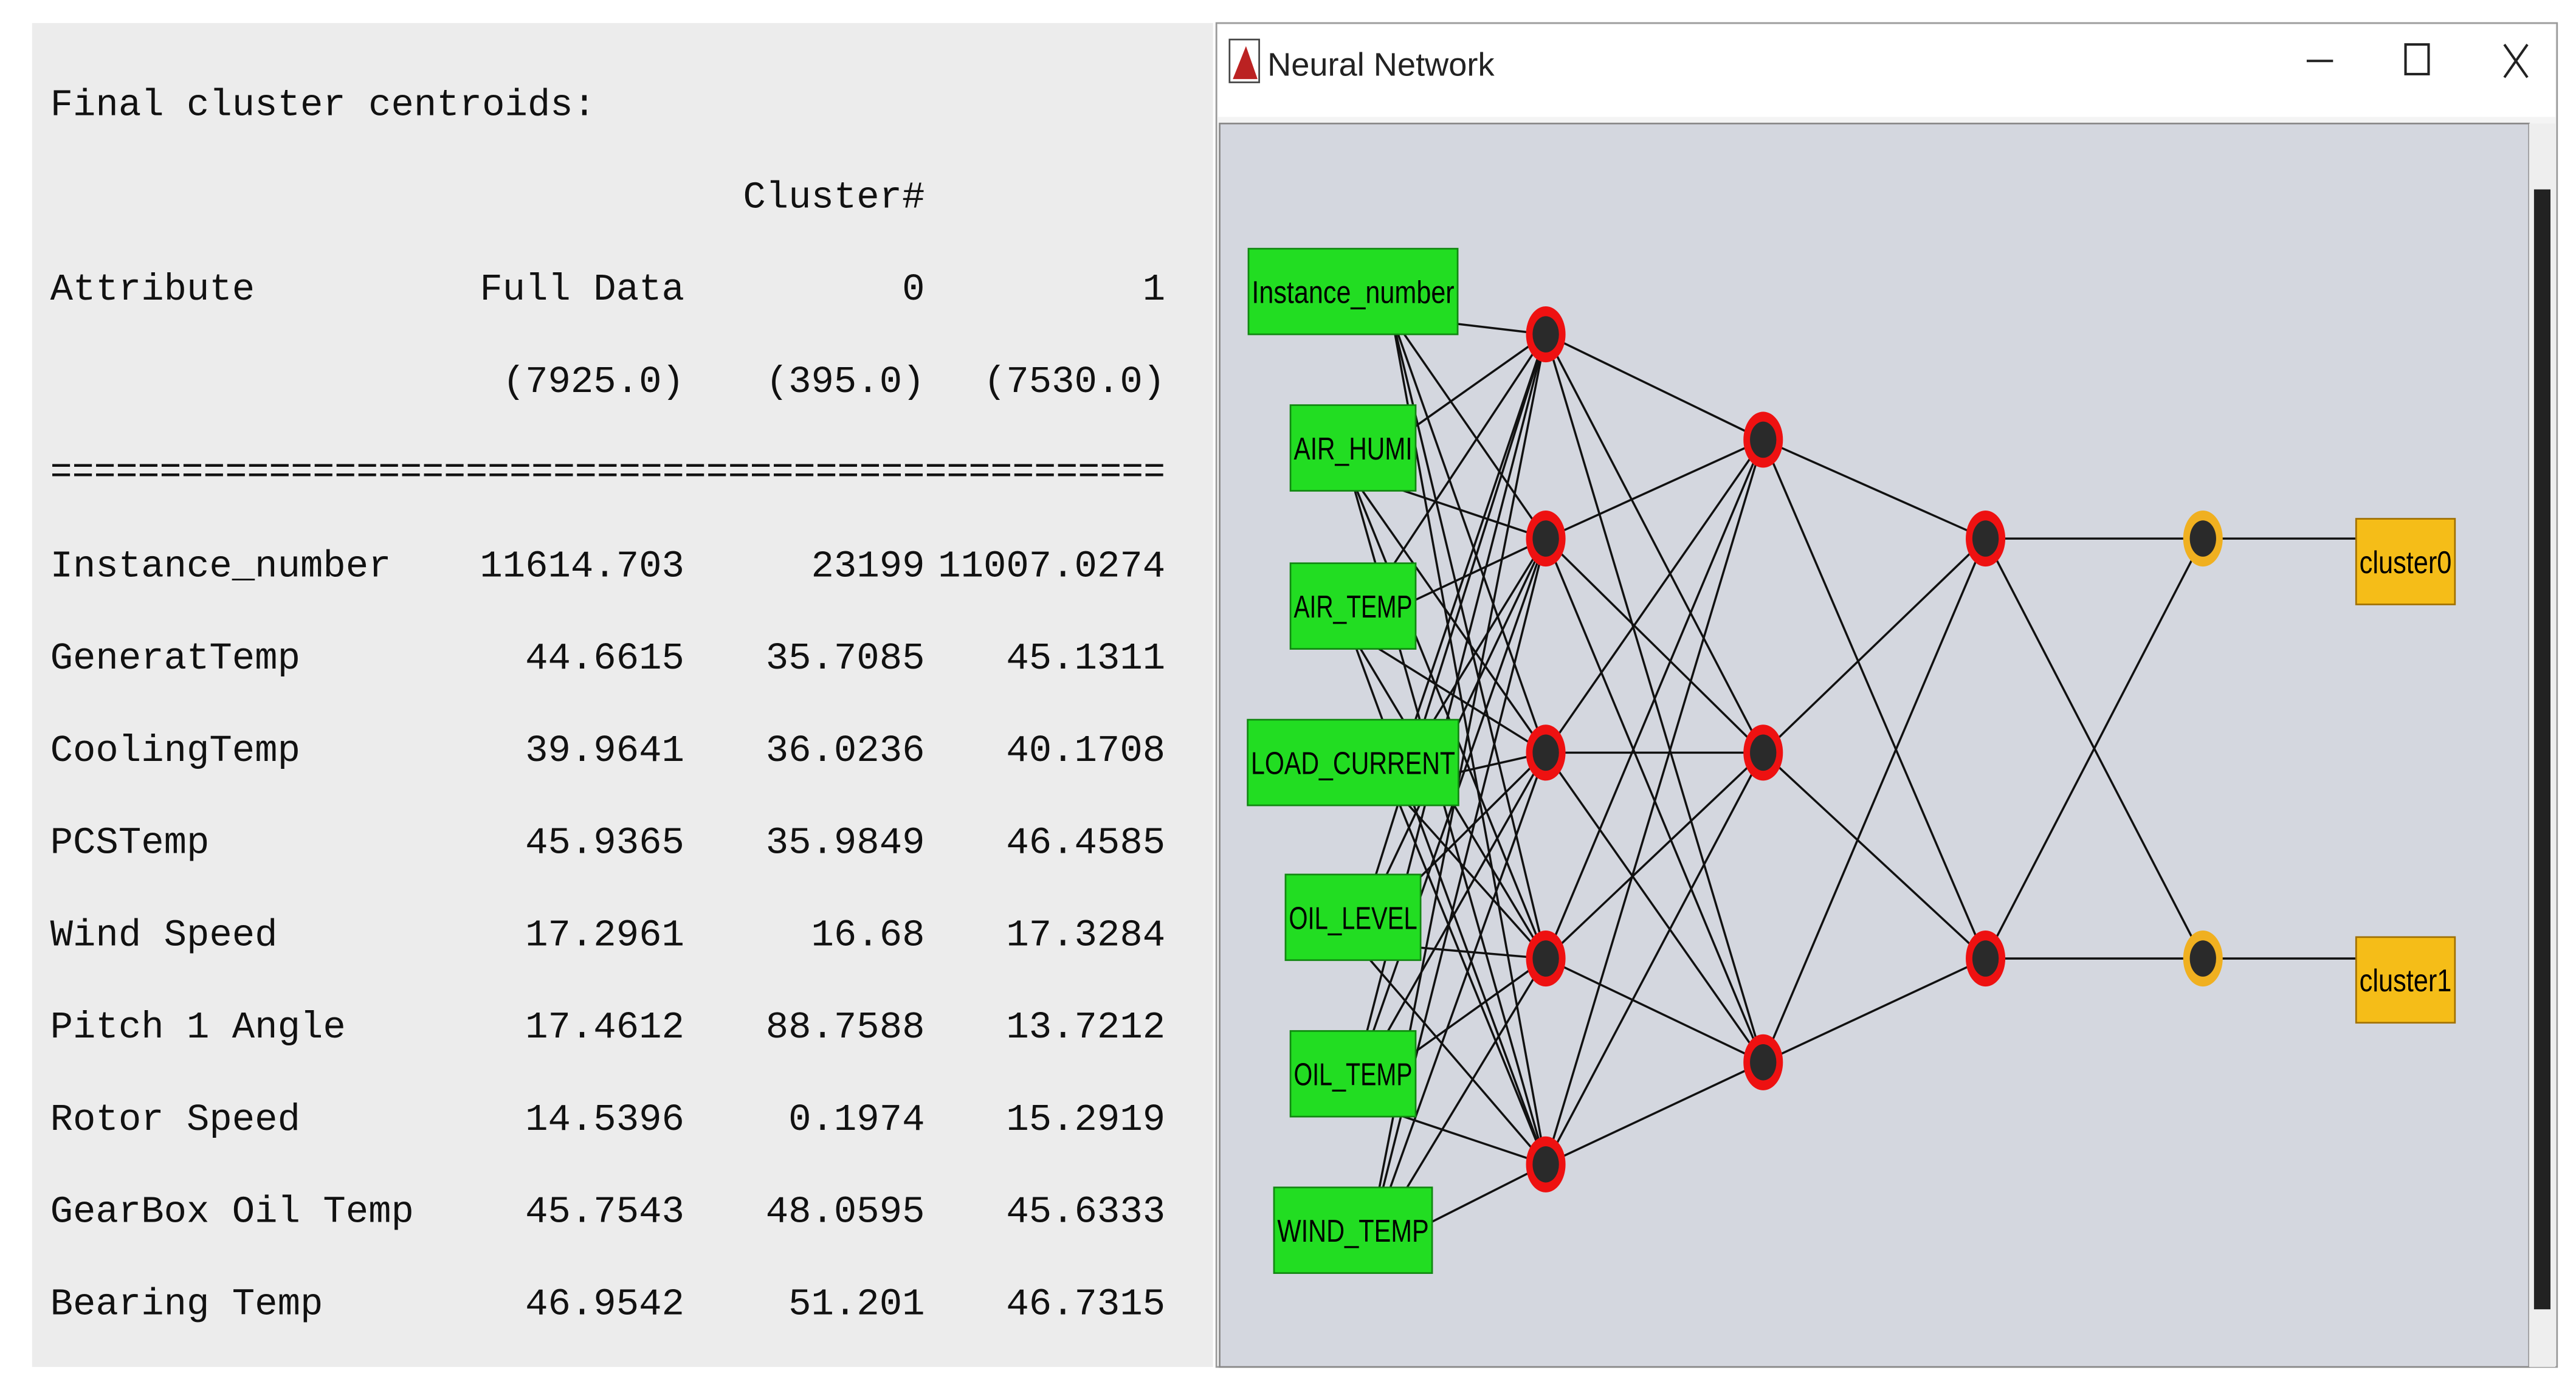 The height and width of the screenshot is (1390, 2576). What do you see at coordinates (913, 289) in the screenshot?
I see `column-header: 0` at bounding box center [913, 289].